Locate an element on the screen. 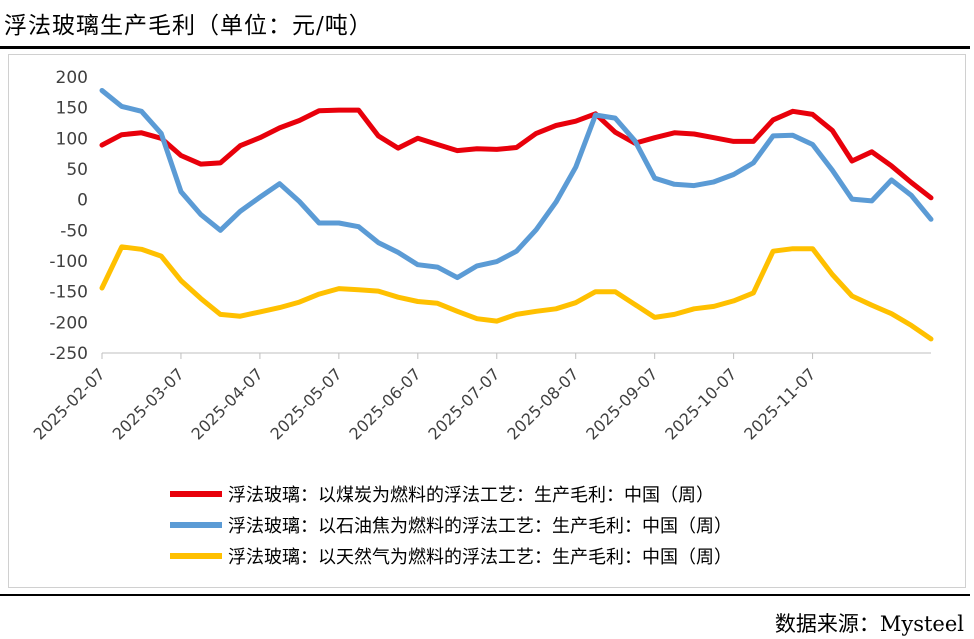 The width and height of the screenshot is (974, 639). legend-item-petcoke: 浮法玻璃：以石油焦为燃料的浮法工艺：生产毛利：中国（周） is located at coordinates (451, 525).